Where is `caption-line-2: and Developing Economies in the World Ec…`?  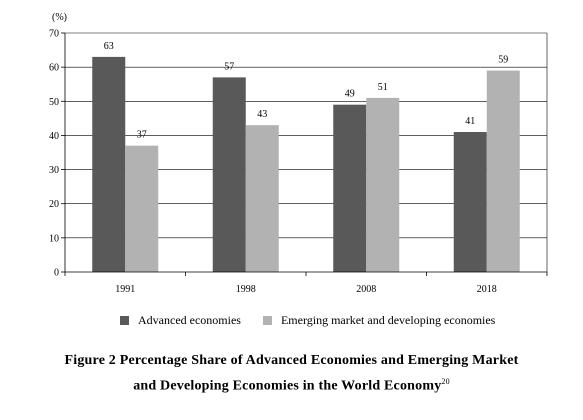
caption-line-2: and Developing Economies in the World Ec… is located at coordinates (287, 386).